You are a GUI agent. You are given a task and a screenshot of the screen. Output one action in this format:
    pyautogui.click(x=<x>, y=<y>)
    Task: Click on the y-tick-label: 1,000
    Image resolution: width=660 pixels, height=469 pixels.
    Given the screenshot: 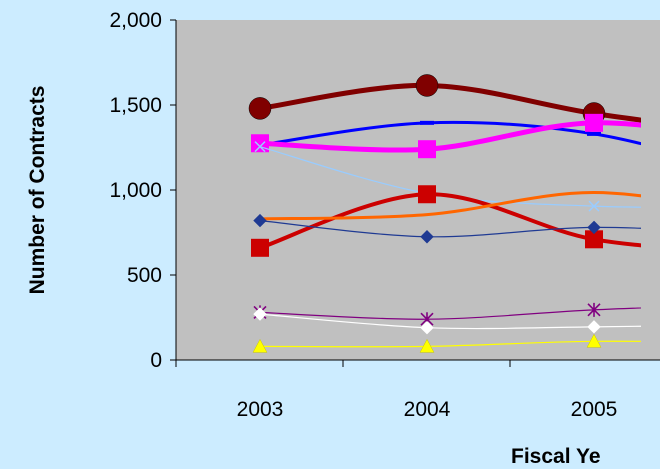 What is the action you would take?
    pyautogui.click(x=135, y=190)
    